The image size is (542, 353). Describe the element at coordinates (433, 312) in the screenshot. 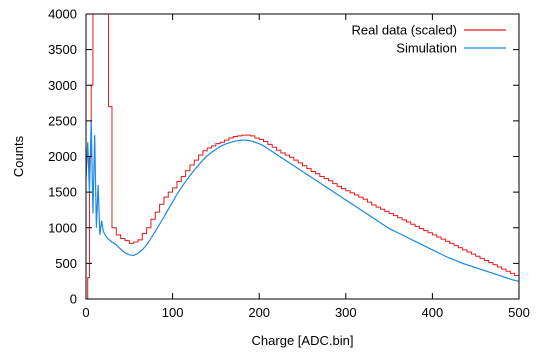

I see `x-tick-label: 400` at that location.